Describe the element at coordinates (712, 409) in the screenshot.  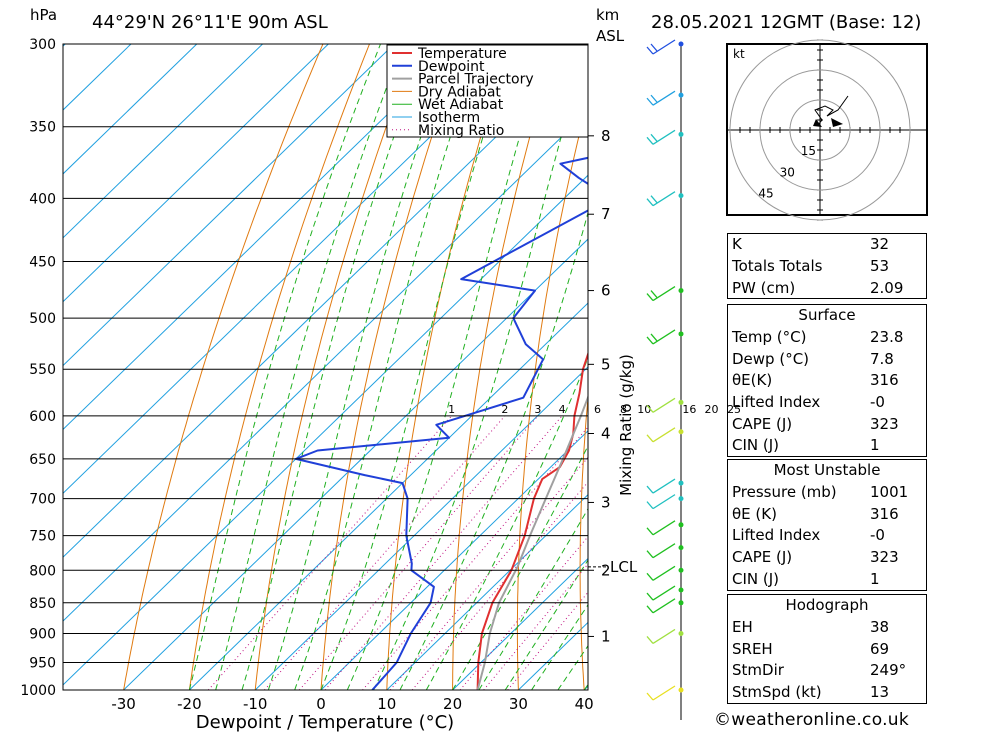
I see `mixing-ratio-label: 20` at that location.